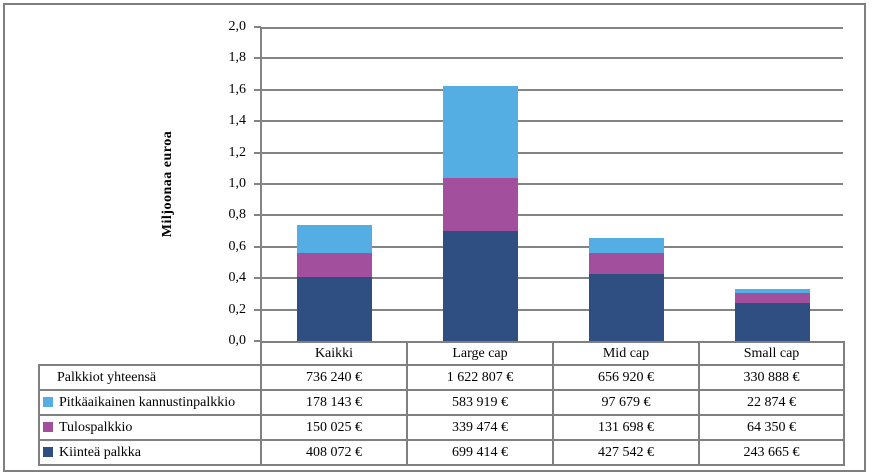  I want to click on value-cell: 656 920 €, so click(626, 377).